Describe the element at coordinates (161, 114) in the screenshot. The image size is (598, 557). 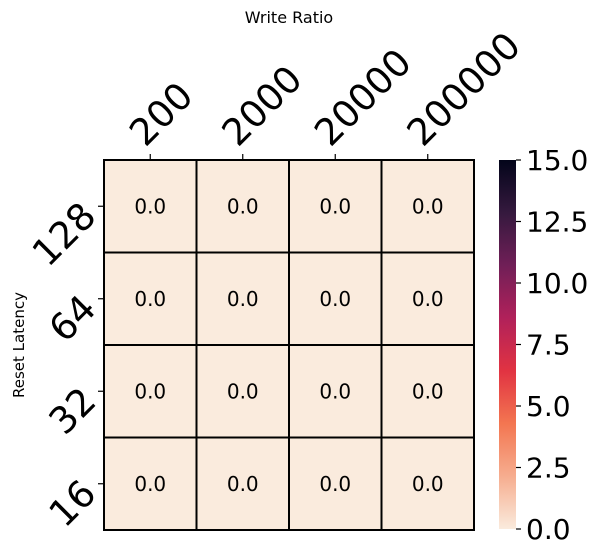
I see `x-tick-label: 200` at that location.